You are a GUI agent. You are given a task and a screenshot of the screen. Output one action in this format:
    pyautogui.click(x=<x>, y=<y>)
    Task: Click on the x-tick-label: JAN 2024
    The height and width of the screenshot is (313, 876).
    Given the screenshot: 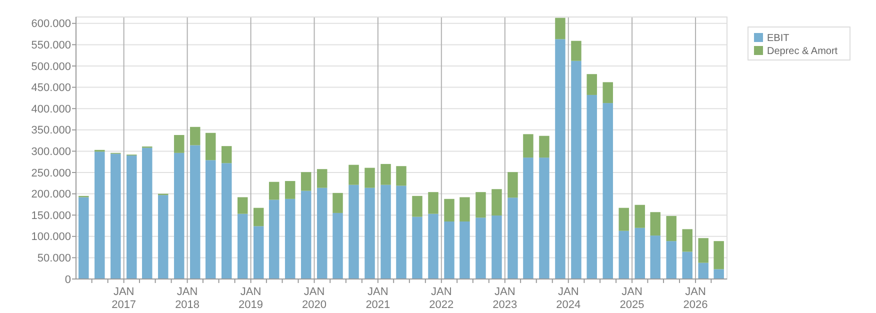 What is the action you would take?
    pyautogui.click(x=568, y=298)
    